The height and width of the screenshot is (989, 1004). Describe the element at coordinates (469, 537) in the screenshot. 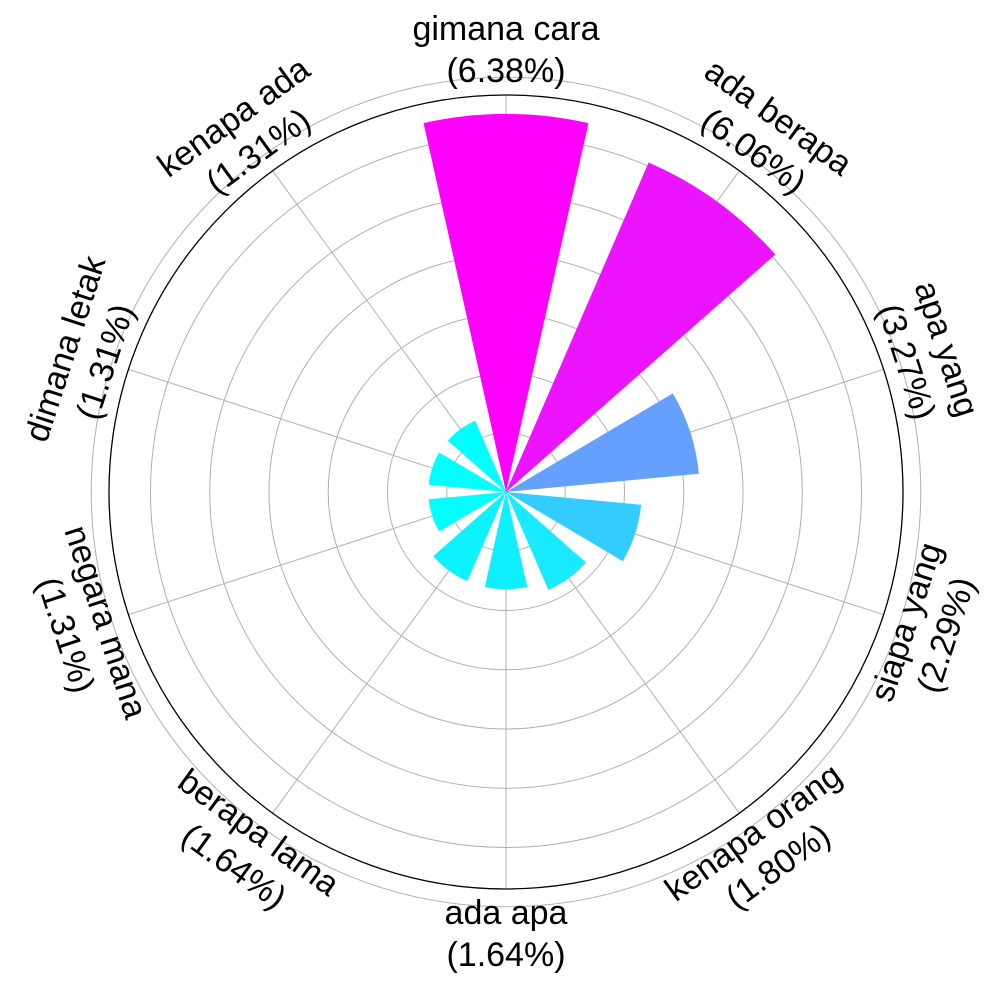

I see `bar-berapa-lama` at that location.